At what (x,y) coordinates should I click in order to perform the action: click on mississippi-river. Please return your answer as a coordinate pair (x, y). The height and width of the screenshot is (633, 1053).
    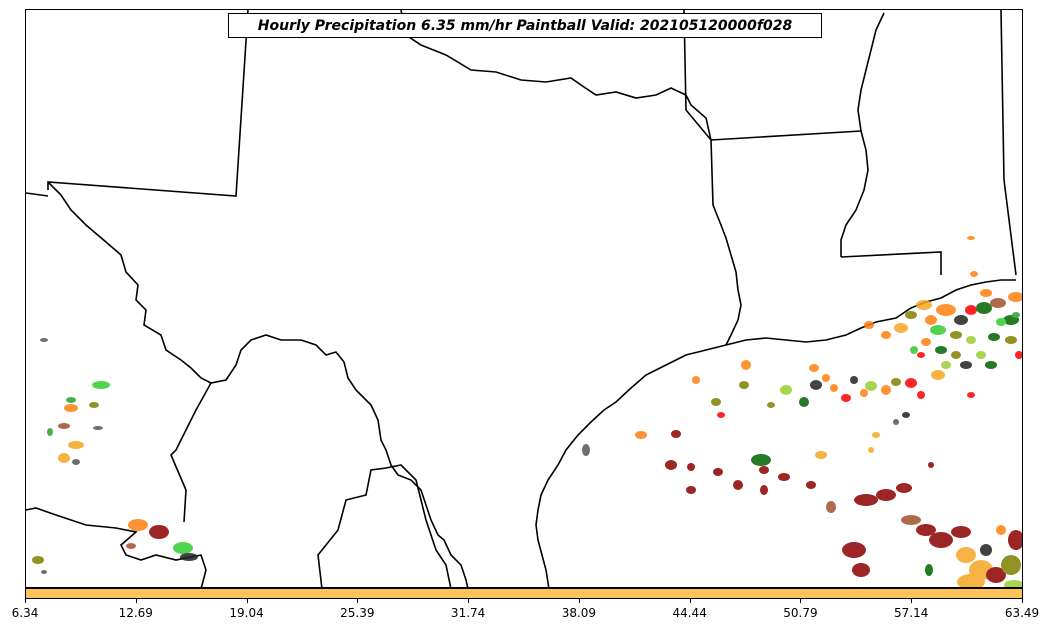
    Looking at the image, I should click on (862, 134).